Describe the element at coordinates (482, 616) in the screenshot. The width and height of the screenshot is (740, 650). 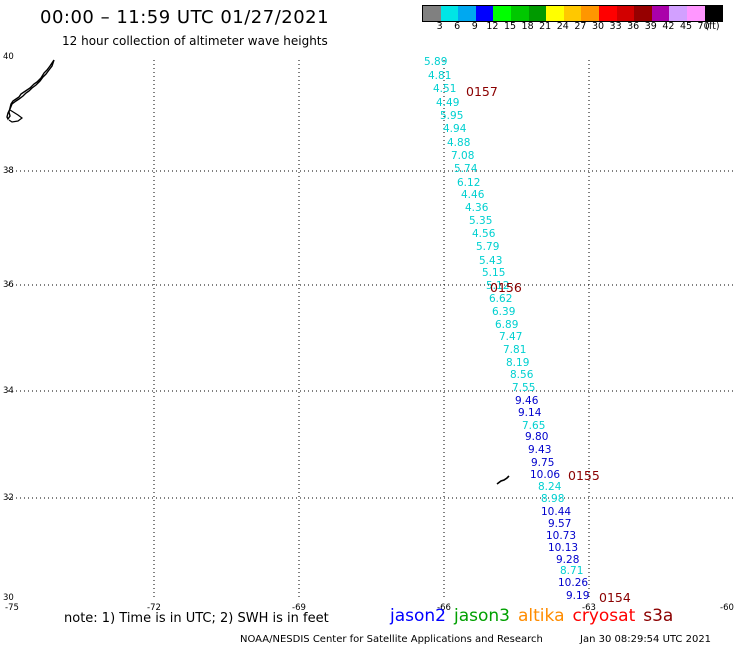
I see `satellite-name: jason3` at that location.